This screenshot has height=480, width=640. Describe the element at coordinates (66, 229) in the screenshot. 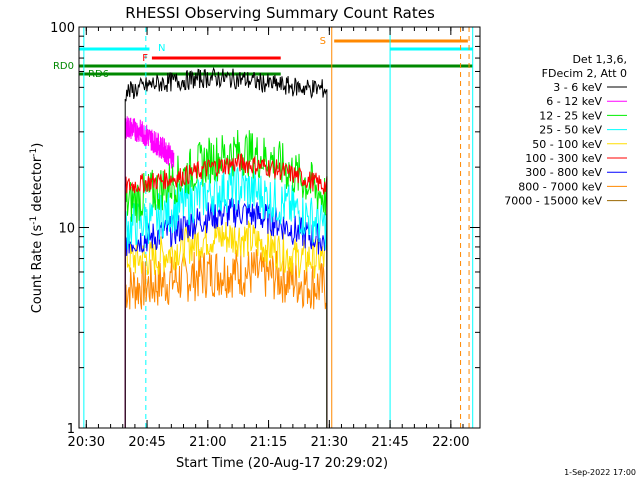

I see `y-tick-label-1: 10` at that location.